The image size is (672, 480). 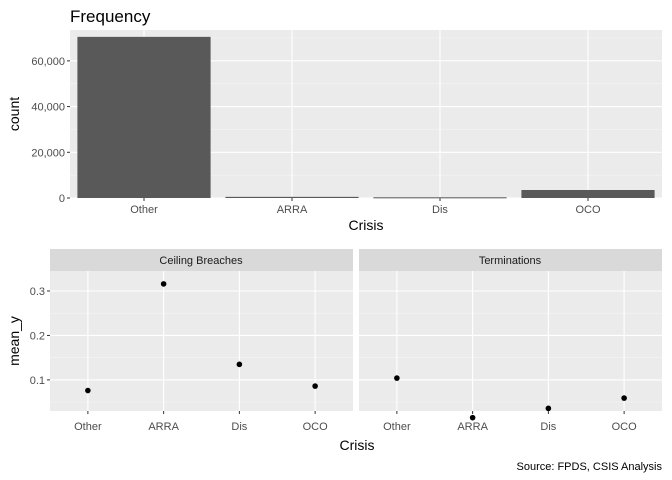 I want to click on y-tick-label: 40,000, so click(x=48, y=108).